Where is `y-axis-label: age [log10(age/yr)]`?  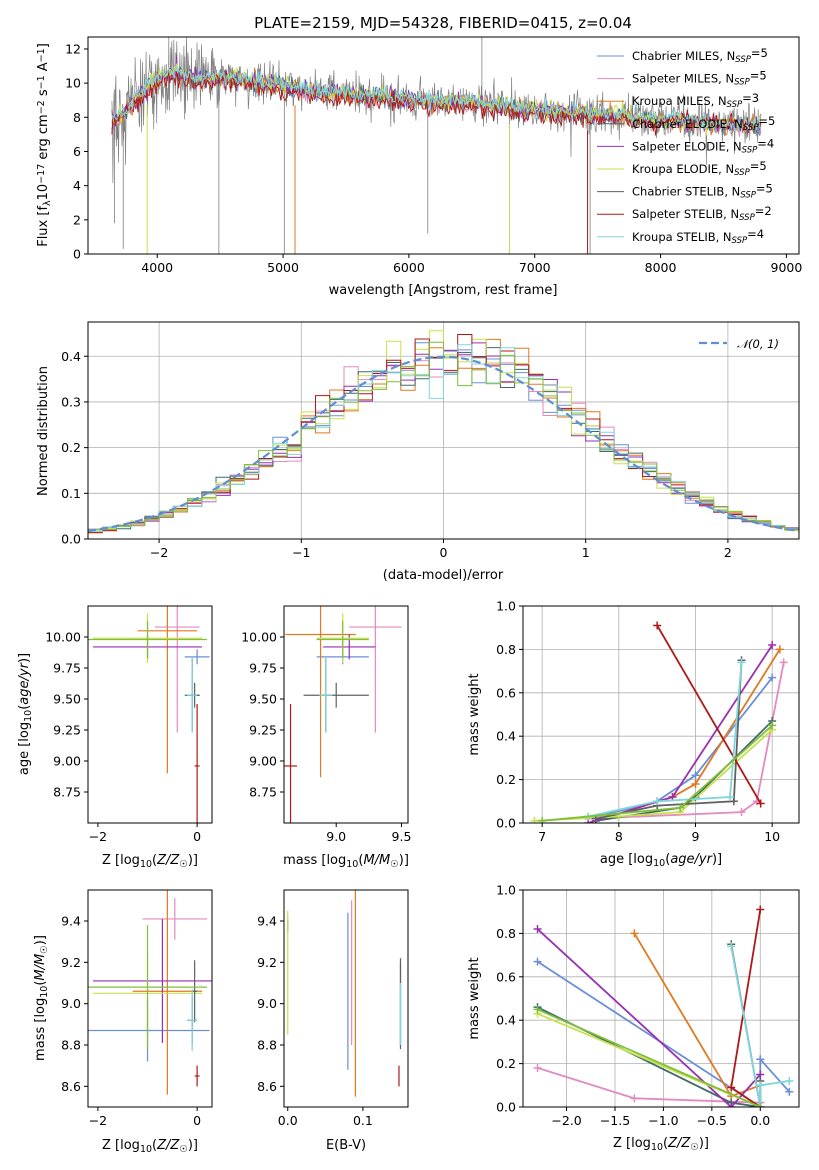
y-axis-label: age [log10(age/yr)] is located at coordinates (25, 714).